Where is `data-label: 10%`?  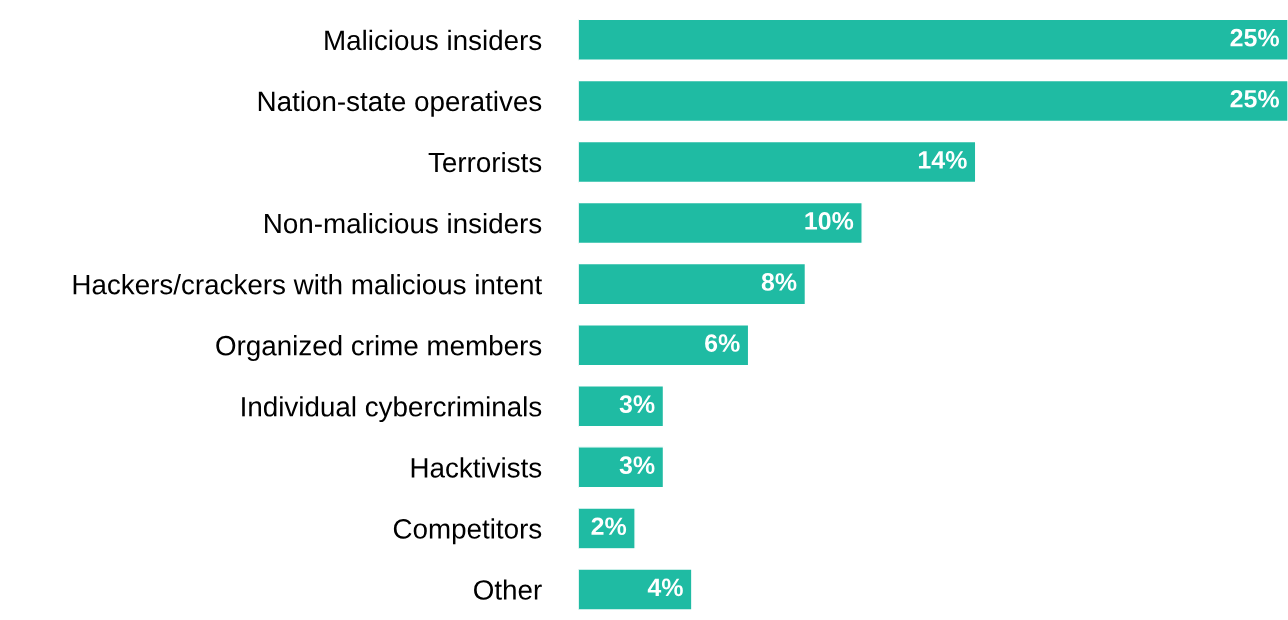 data-label: 10% is located at coordinates (829, 221).